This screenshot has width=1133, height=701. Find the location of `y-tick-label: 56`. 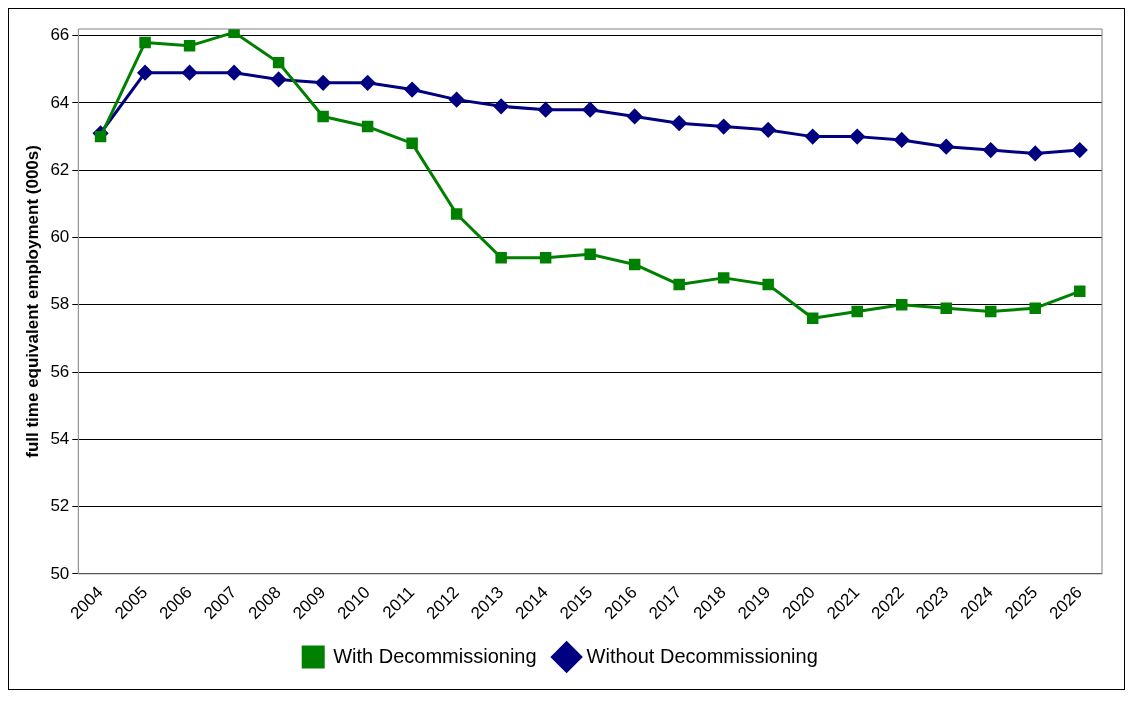

y-tick-label: 56 is located at coordinates (60, 371).